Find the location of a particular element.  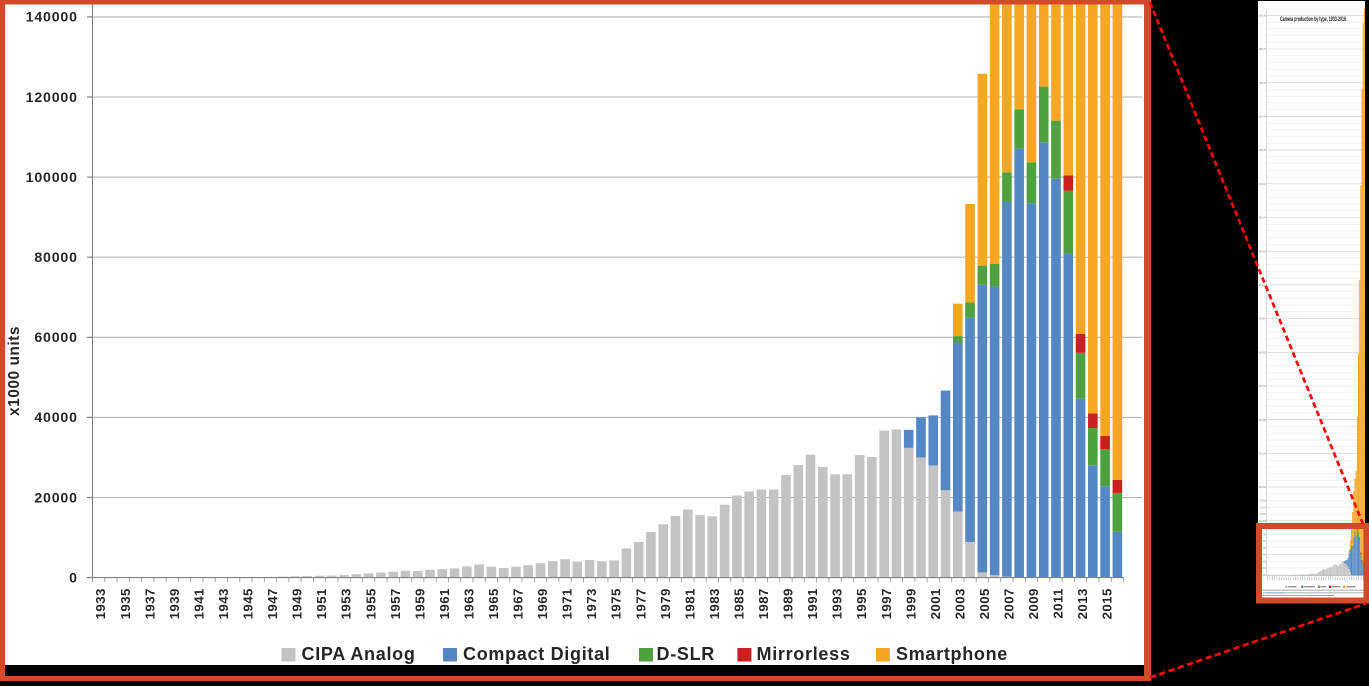

svg-text: 1953 is located at coordinates (346, 603).